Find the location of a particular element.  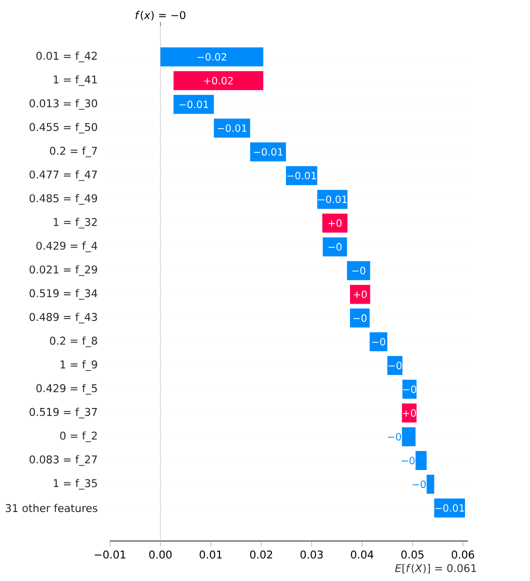

y-tick-label: 0.519 = f_34 is located at coordinates (64, 294).